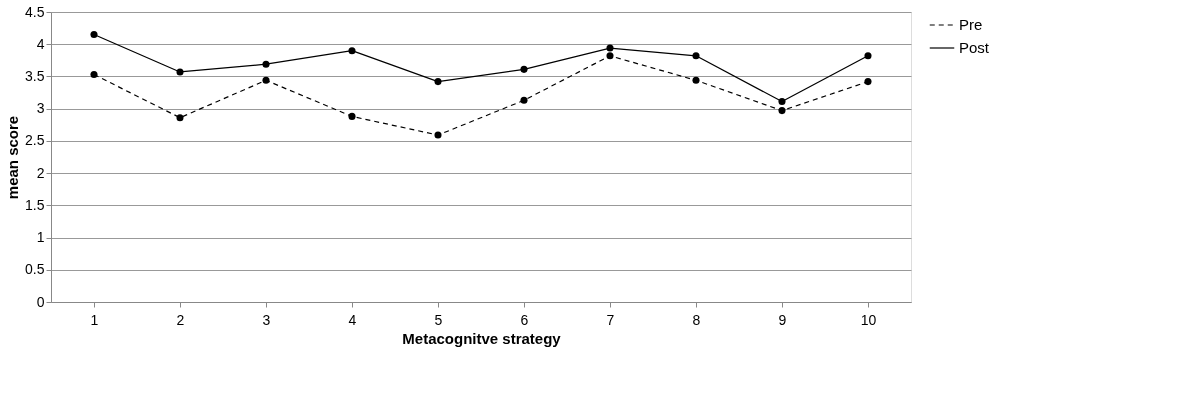 The width and height of the screenshot is (1195, 401). I want to click on x-tick-label: 3, so click(266, 319).